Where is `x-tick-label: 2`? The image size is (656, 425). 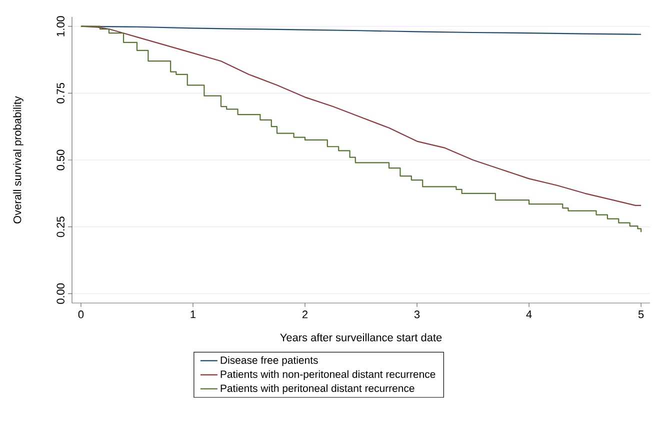
x-tick-label: 2 is located at coordinates (305, 314).